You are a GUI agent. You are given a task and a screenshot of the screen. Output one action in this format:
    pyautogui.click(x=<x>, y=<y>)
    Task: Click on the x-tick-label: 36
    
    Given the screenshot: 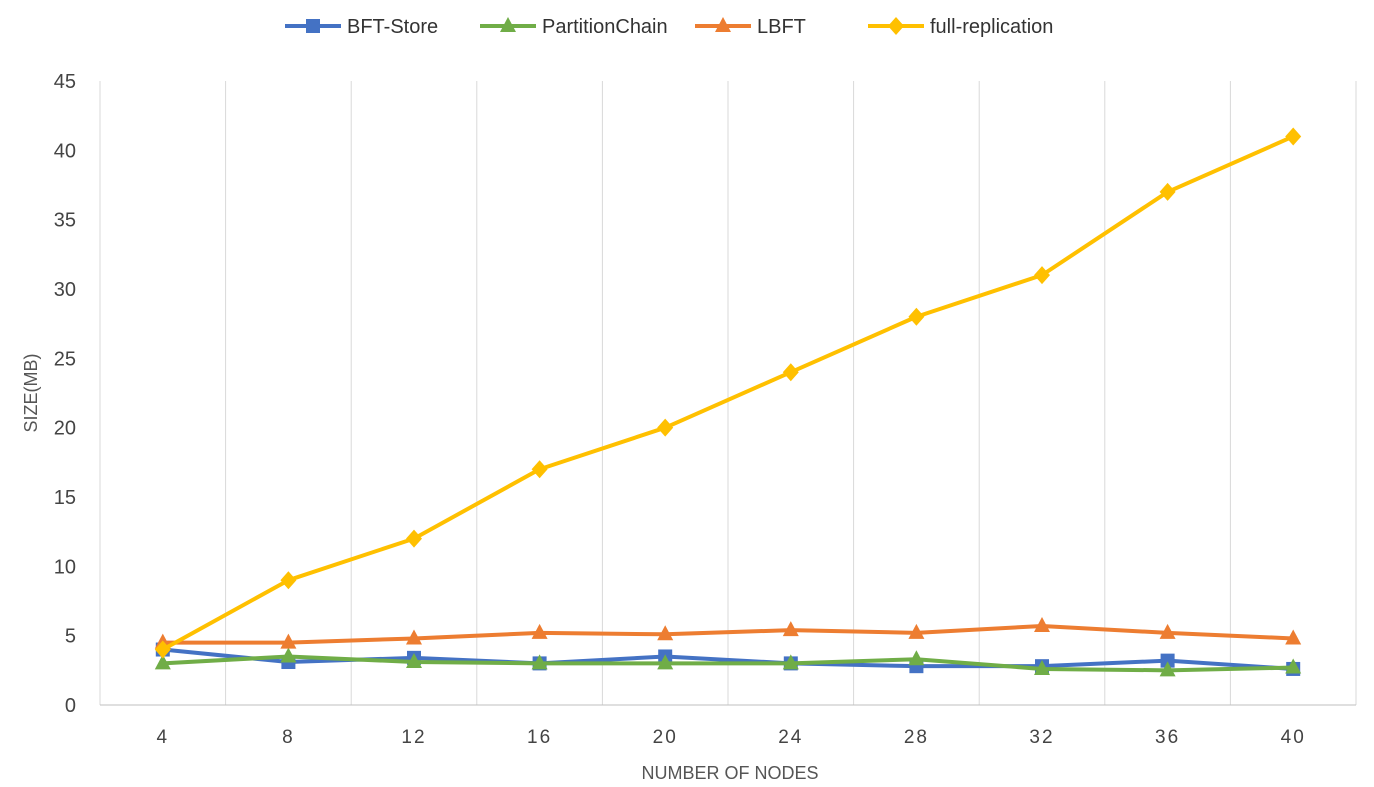 What is the action you would take?
    pyautogui.click(x=1167, y=737)
    